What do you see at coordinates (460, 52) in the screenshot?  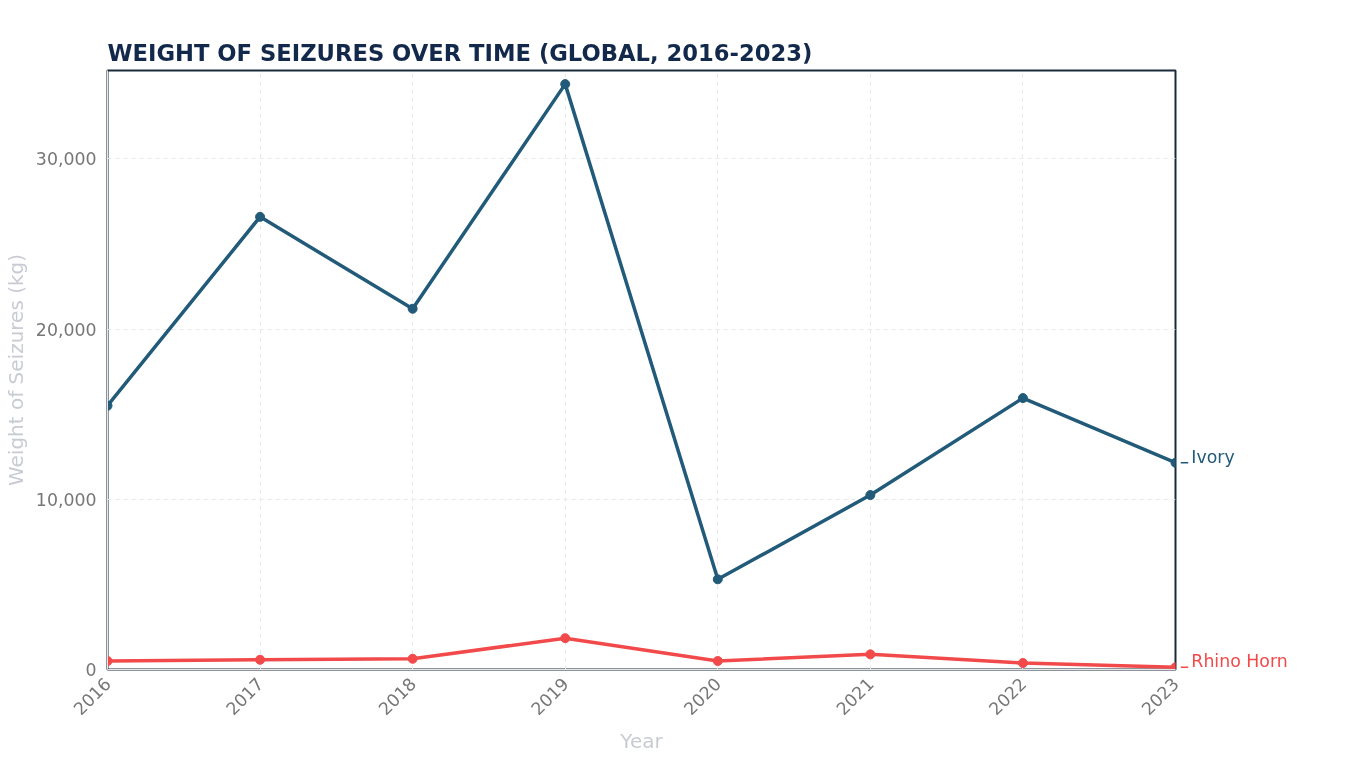 I see `chart-title: WEIGHT OF SEIZURES OVER TIME (GLOBAL, 2016-2023)` at bounding box center [460, 52].